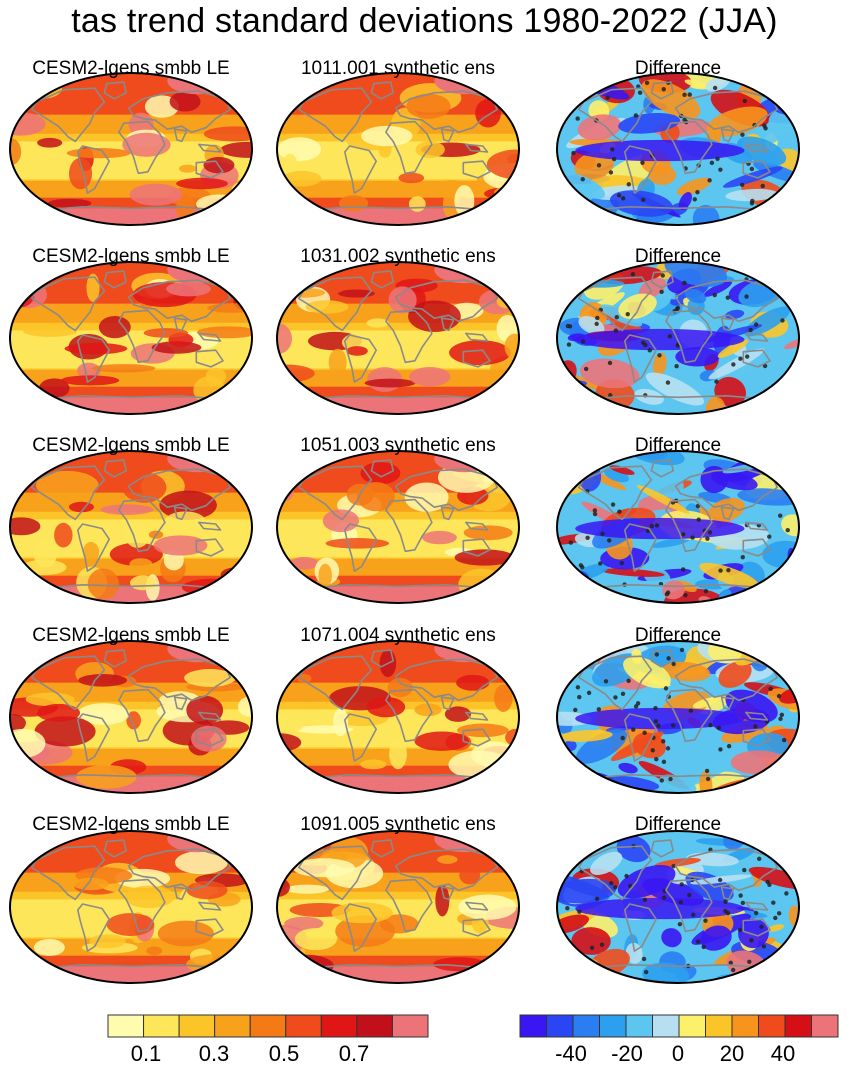 Image resolution: width=849 pixels, height=1072 pixels. What do you see at coordinates (130, 445) in the screenshot?
I see `panel-label-row3-left: CESM2-lgens smbb LE` at bounding box center [130, 445].